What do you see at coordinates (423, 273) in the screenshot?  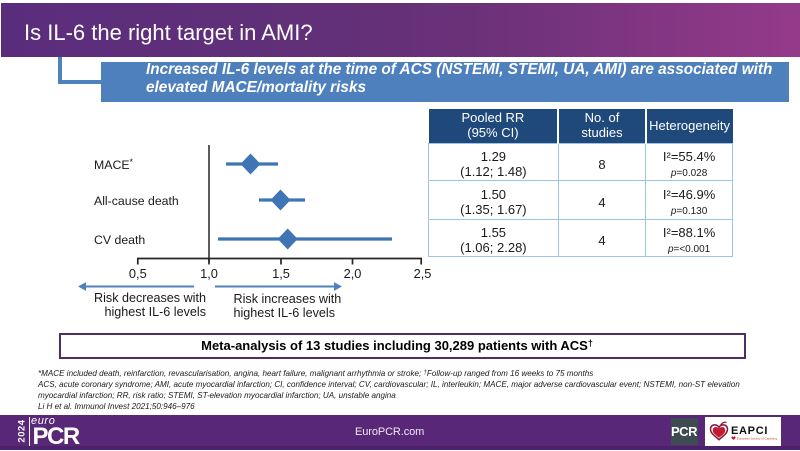 I see `svg-text: 2,5` at bounding box center [423, 273].